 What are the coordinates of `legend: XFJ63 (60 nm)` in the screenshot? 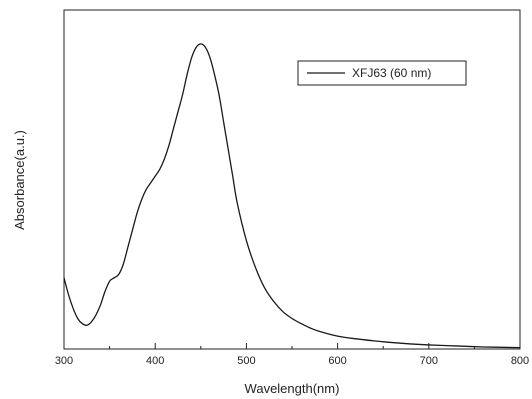 It's located at (382, 73).